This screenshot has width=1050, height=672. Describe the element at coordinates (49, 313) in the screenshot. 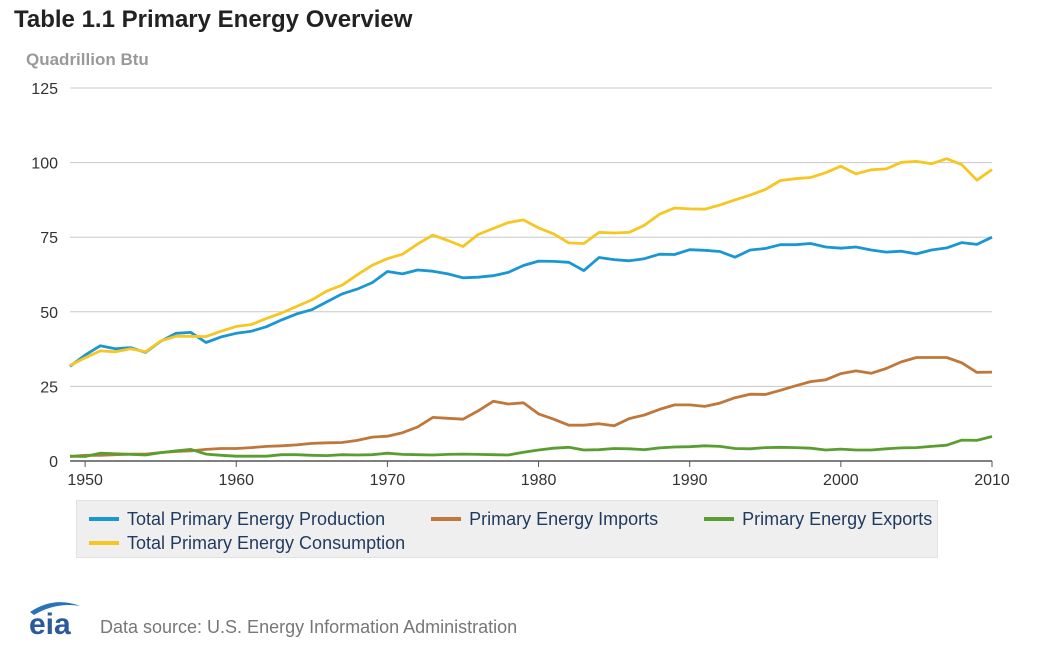

I see `y-tick-label: 50` at that location.